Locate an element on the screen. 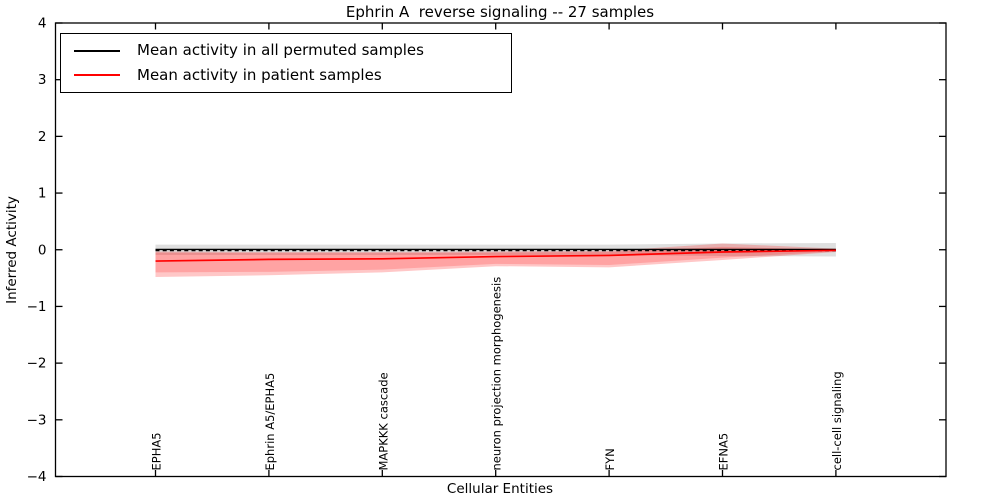 The height and width of the screenshot is (500, 1000). y-tick-label: 2 is located at coordinates (42, 137).